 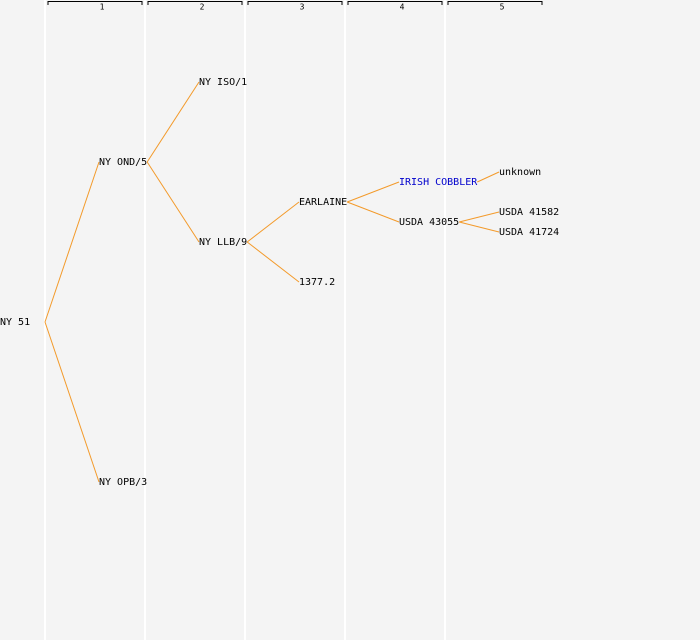 I want to click on pedigree-node: NY LLB/9, so click(x=223, y=242).